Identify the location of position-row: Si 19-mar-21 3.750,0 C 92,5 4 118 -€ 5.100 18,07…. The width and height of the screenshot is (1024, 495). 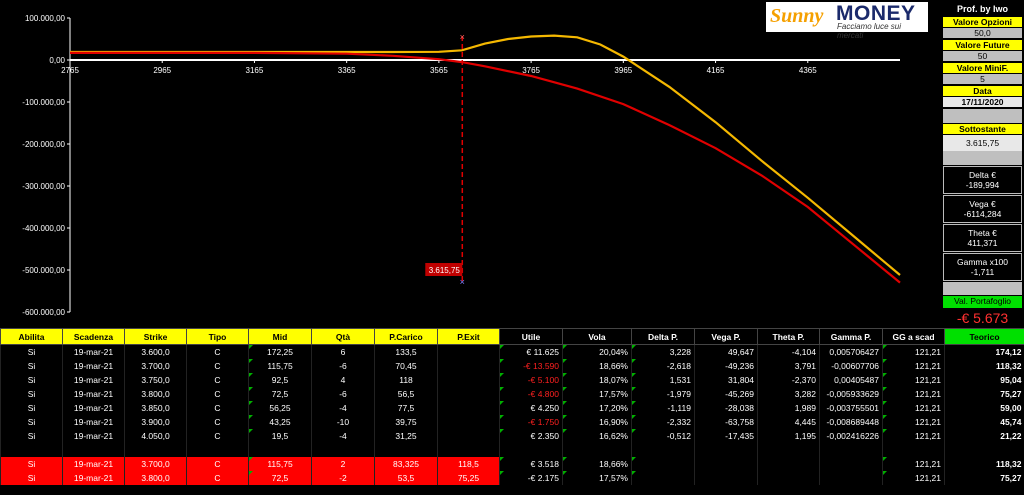
(512, 380).